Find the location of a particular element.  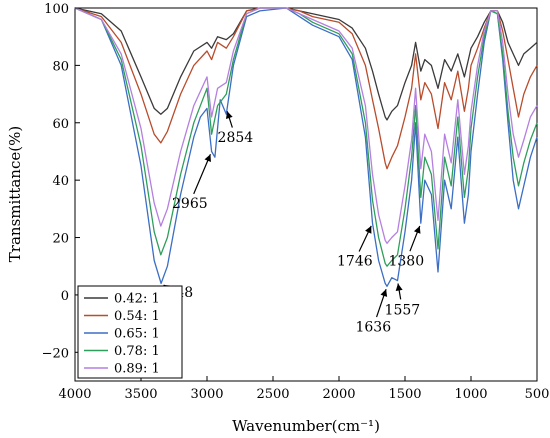

x-tick-label: 1500 is located at coordinates (404, 394).